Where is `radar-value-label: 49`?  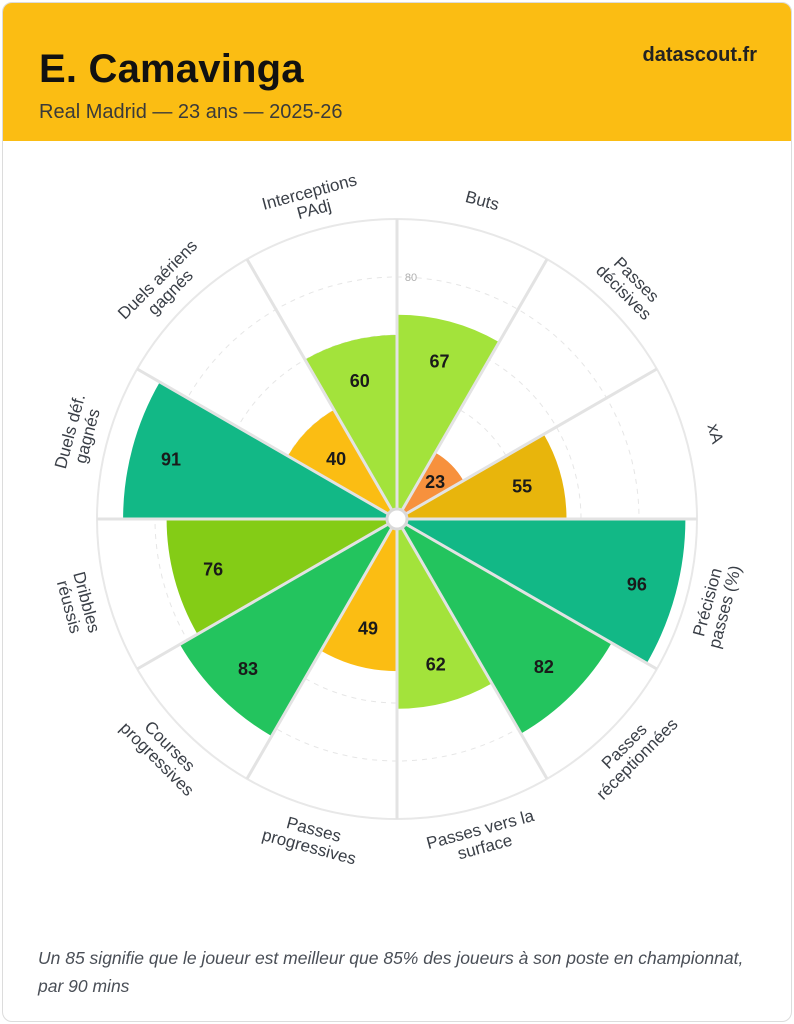 radar-value-label: 49 is located at coordinates (368, 628).